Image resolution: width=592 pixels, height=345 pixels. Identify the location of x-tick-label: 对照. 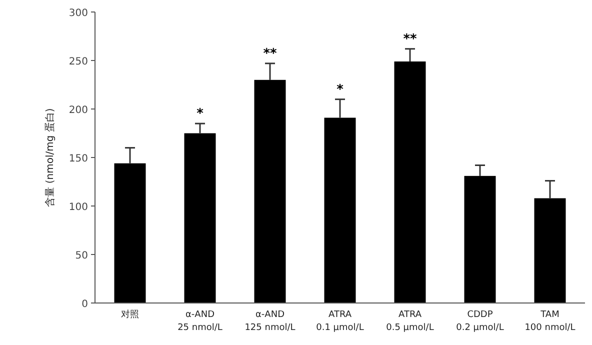
(130, 314).